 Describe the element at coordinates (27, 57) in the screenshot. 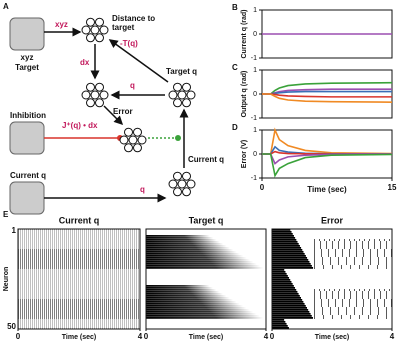

I see `box-label: xyz` at that location.